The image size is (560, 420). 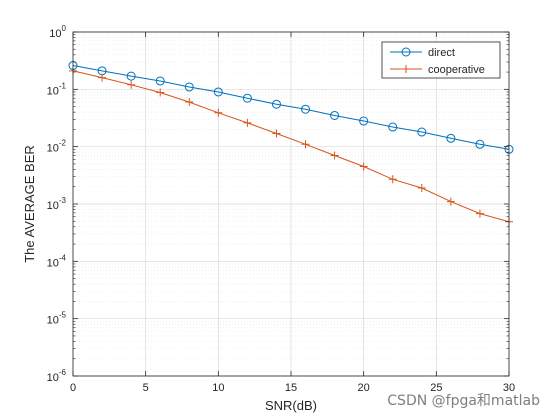 I want to click on y-tick-label: 10⁻⁶, so click(x=57, y=376).